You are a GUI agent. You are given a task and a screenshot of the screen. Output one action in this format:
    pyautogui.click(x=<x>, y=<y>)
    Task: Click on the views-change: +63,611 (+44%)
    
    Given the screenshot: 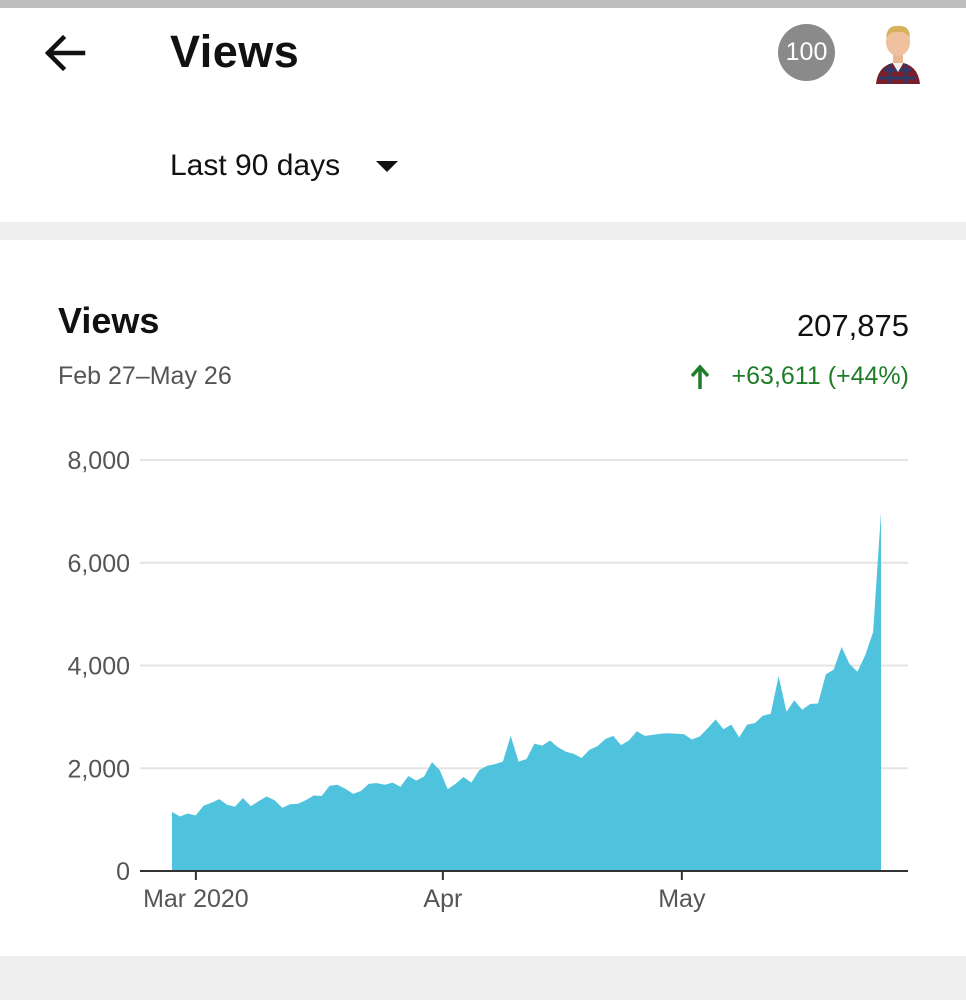 What is the action you would take?
    pyautogui.click(x=799, y=376)
    